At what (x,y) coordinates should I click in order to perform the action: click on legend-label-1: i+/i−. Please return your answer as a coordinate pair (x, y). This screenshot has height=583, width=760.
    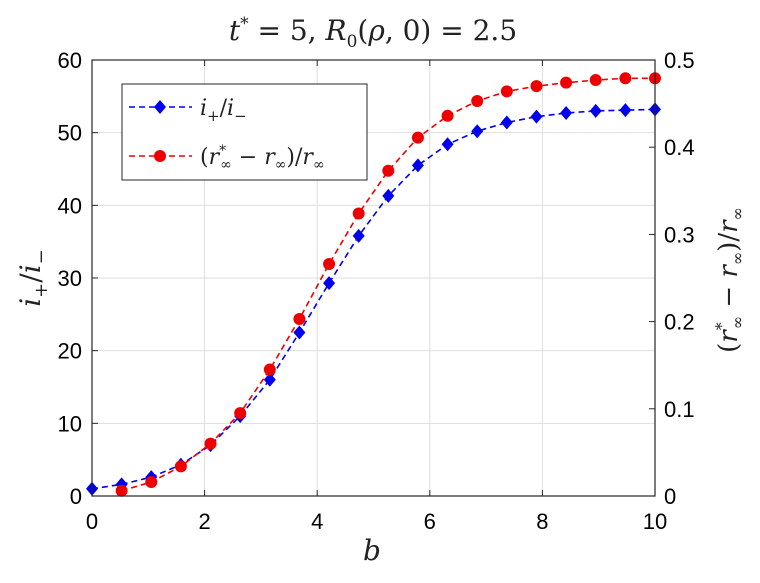
    Looking at the image, I should click on (223, 110).